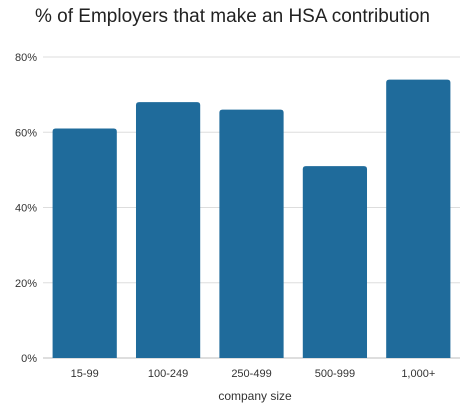 This screenshot has height=406, width=465. What do you see at coordinates (255, 396) in the screenshot?
I see `x-axis-title: company size` at bounding box center [255, 396].